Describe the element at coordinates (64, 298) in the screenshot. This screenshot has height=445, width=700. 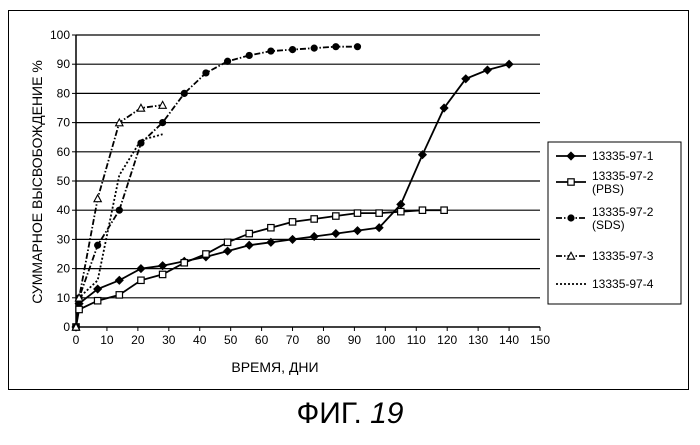
I see `y-tick-label-10: 10` at that location.